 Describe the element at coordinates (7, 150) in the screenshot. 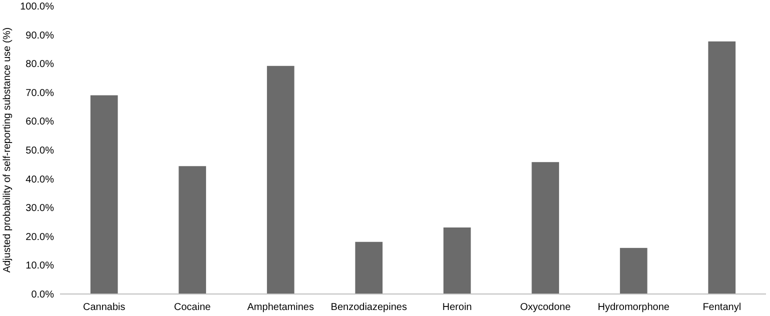

I see `y-axis-title: Adjusted probability of self-reporting substance use (%)` at that location.